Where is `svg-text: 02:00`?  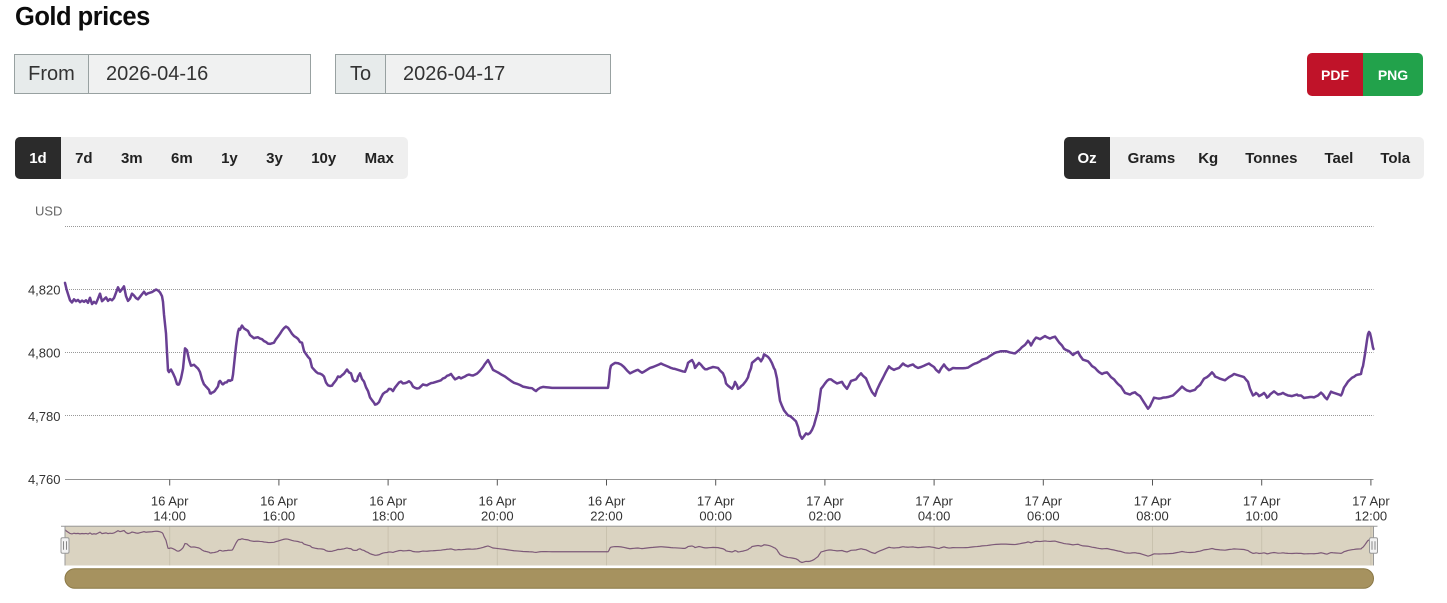
svg-text: 02:00 is located at coordinates (825, 516).